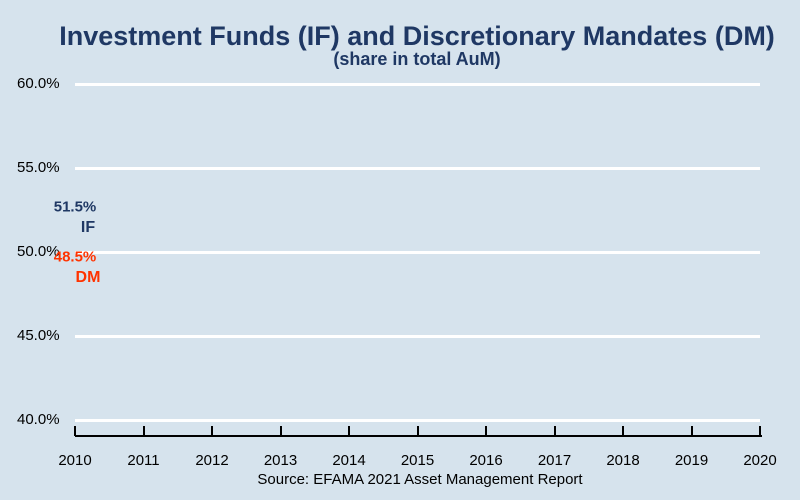 This screenshot has width=800, height=500. I want to click on x-tick-label: 2011, so click(143, 460).